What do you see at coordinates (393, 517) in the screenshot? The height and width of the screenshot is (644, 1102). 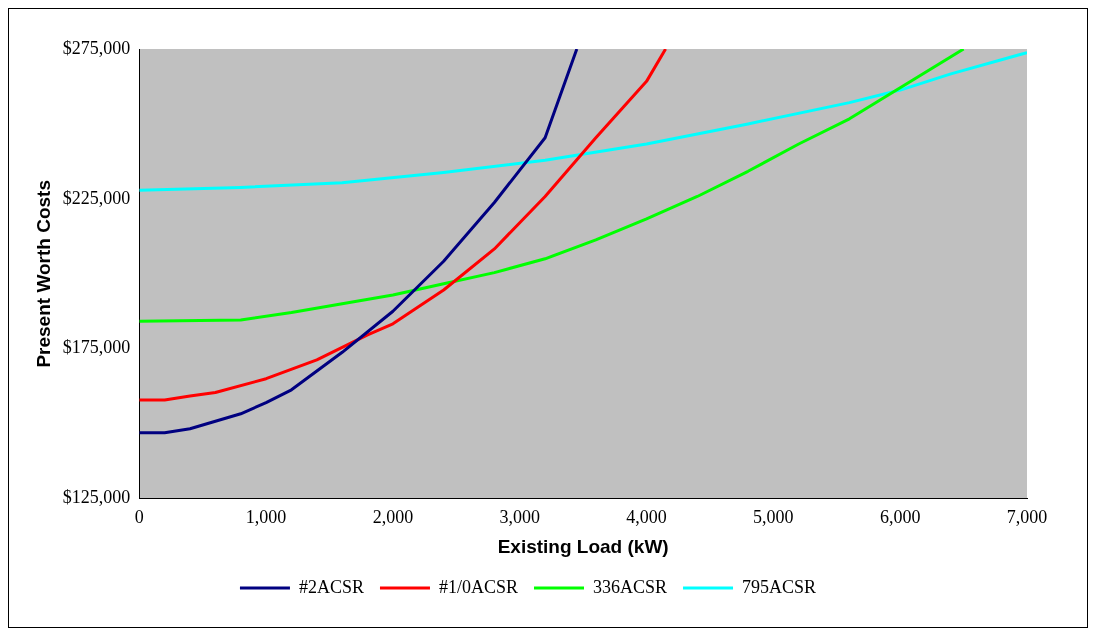 I see `x-tick-label: 2,000` at bounding box center [393, 517].